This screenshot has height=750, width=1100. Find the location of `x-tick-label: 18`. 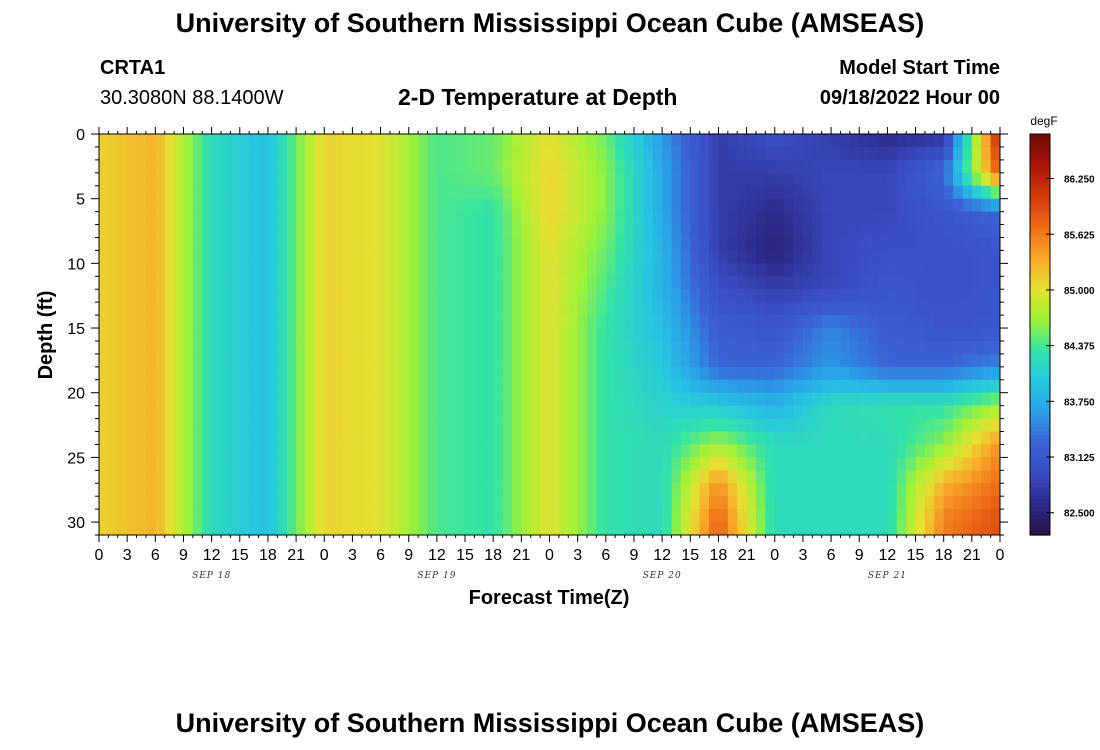

x-tick-label: 18 is located at coordinates (268, 555).